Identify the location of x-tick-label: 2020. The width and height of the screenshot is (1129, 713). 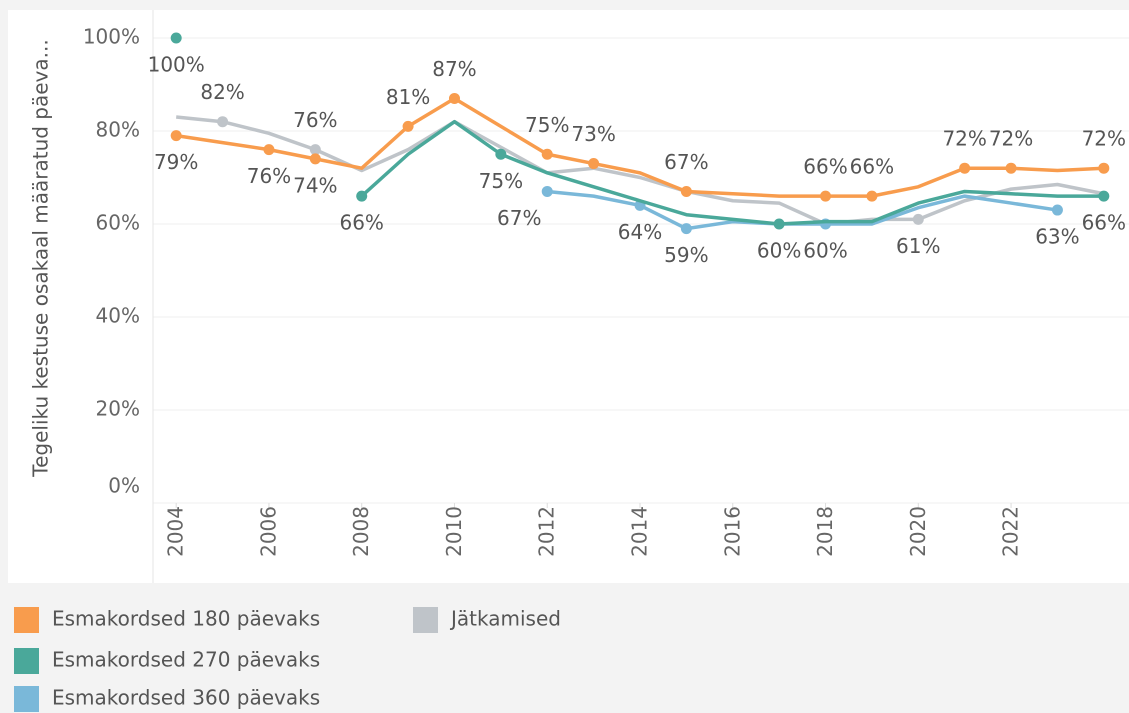
(918, 531).